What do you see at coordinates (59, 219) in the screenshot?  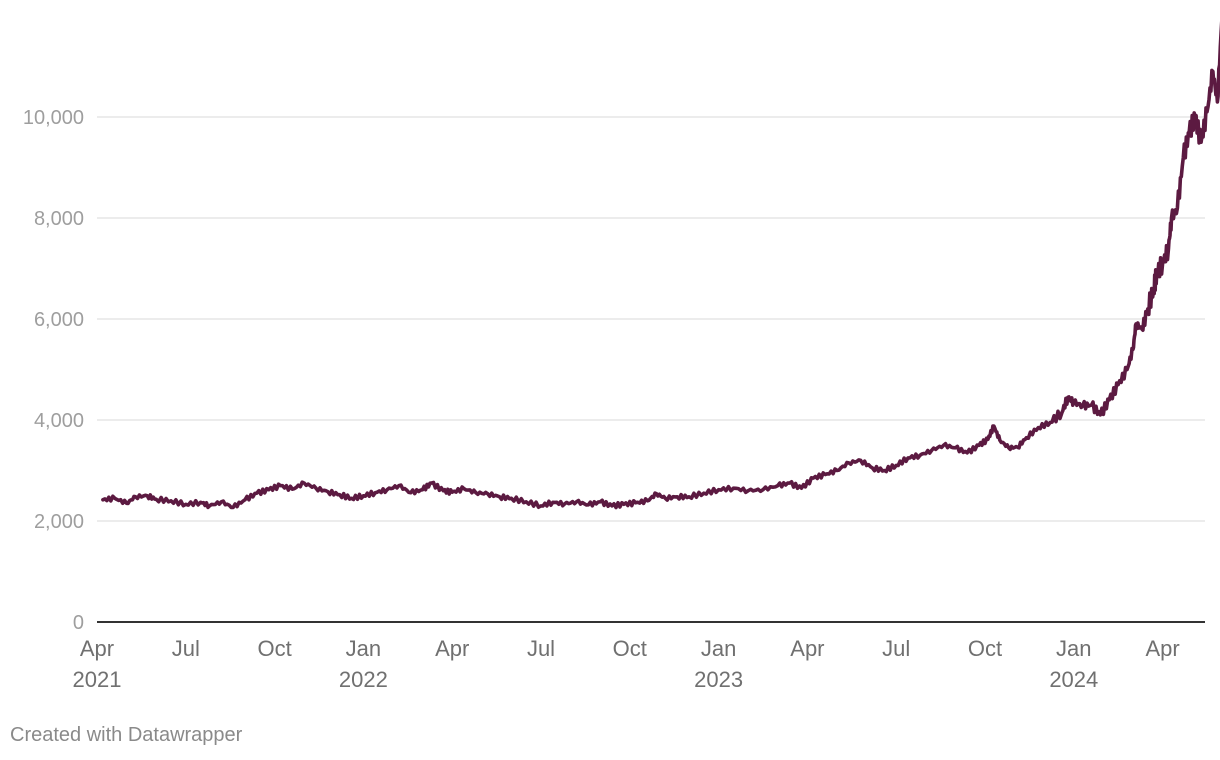 I see `y-tick-label: 8,000` at bounding box center [59, 219].